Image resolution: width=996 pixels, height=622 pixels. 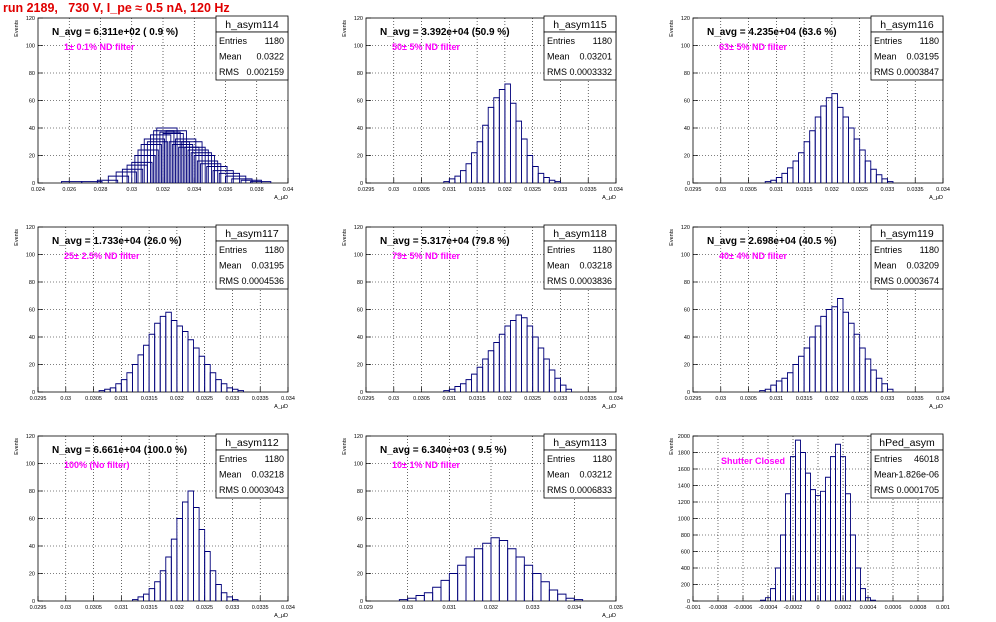 What do you see at coordinates (772, 32) in the screenshot?
I see `n-avg-label: N_avg = 4.235e+04 (63.6 %)` at bounding box center [772, 32].